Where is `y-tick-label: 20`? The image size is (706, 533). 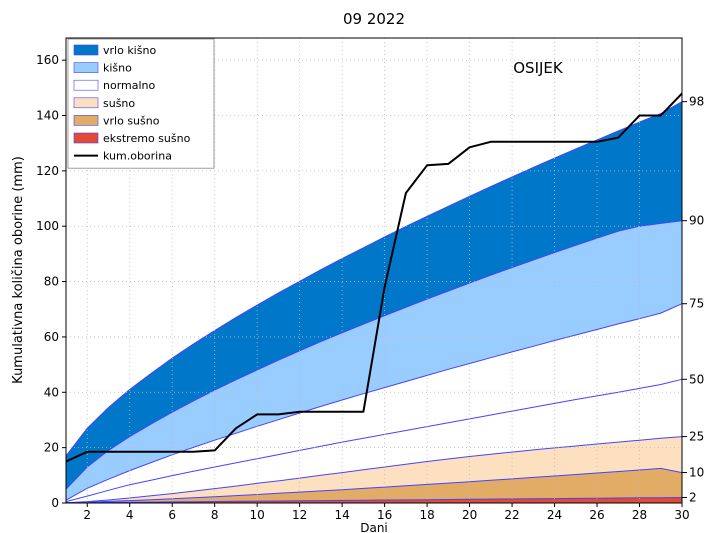
y-tick-label: 20 is located at coordinates (51, 448).